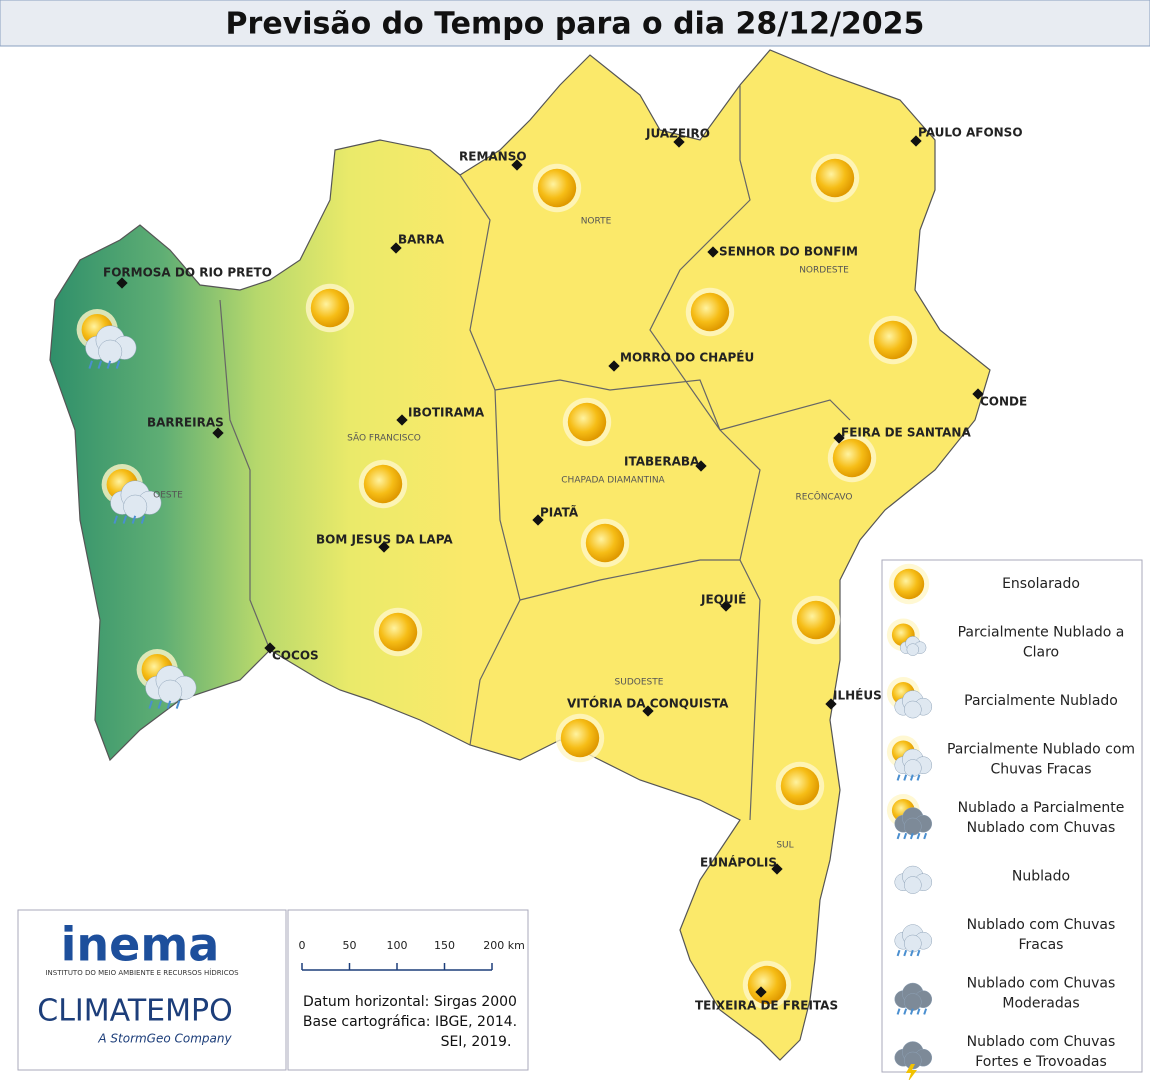 Image resolution: width=1150 pixels, height=1084 pixels. Describe the element at coordinates (596, 222) in the screenshot. I see `region-label: NORTE` at that location.